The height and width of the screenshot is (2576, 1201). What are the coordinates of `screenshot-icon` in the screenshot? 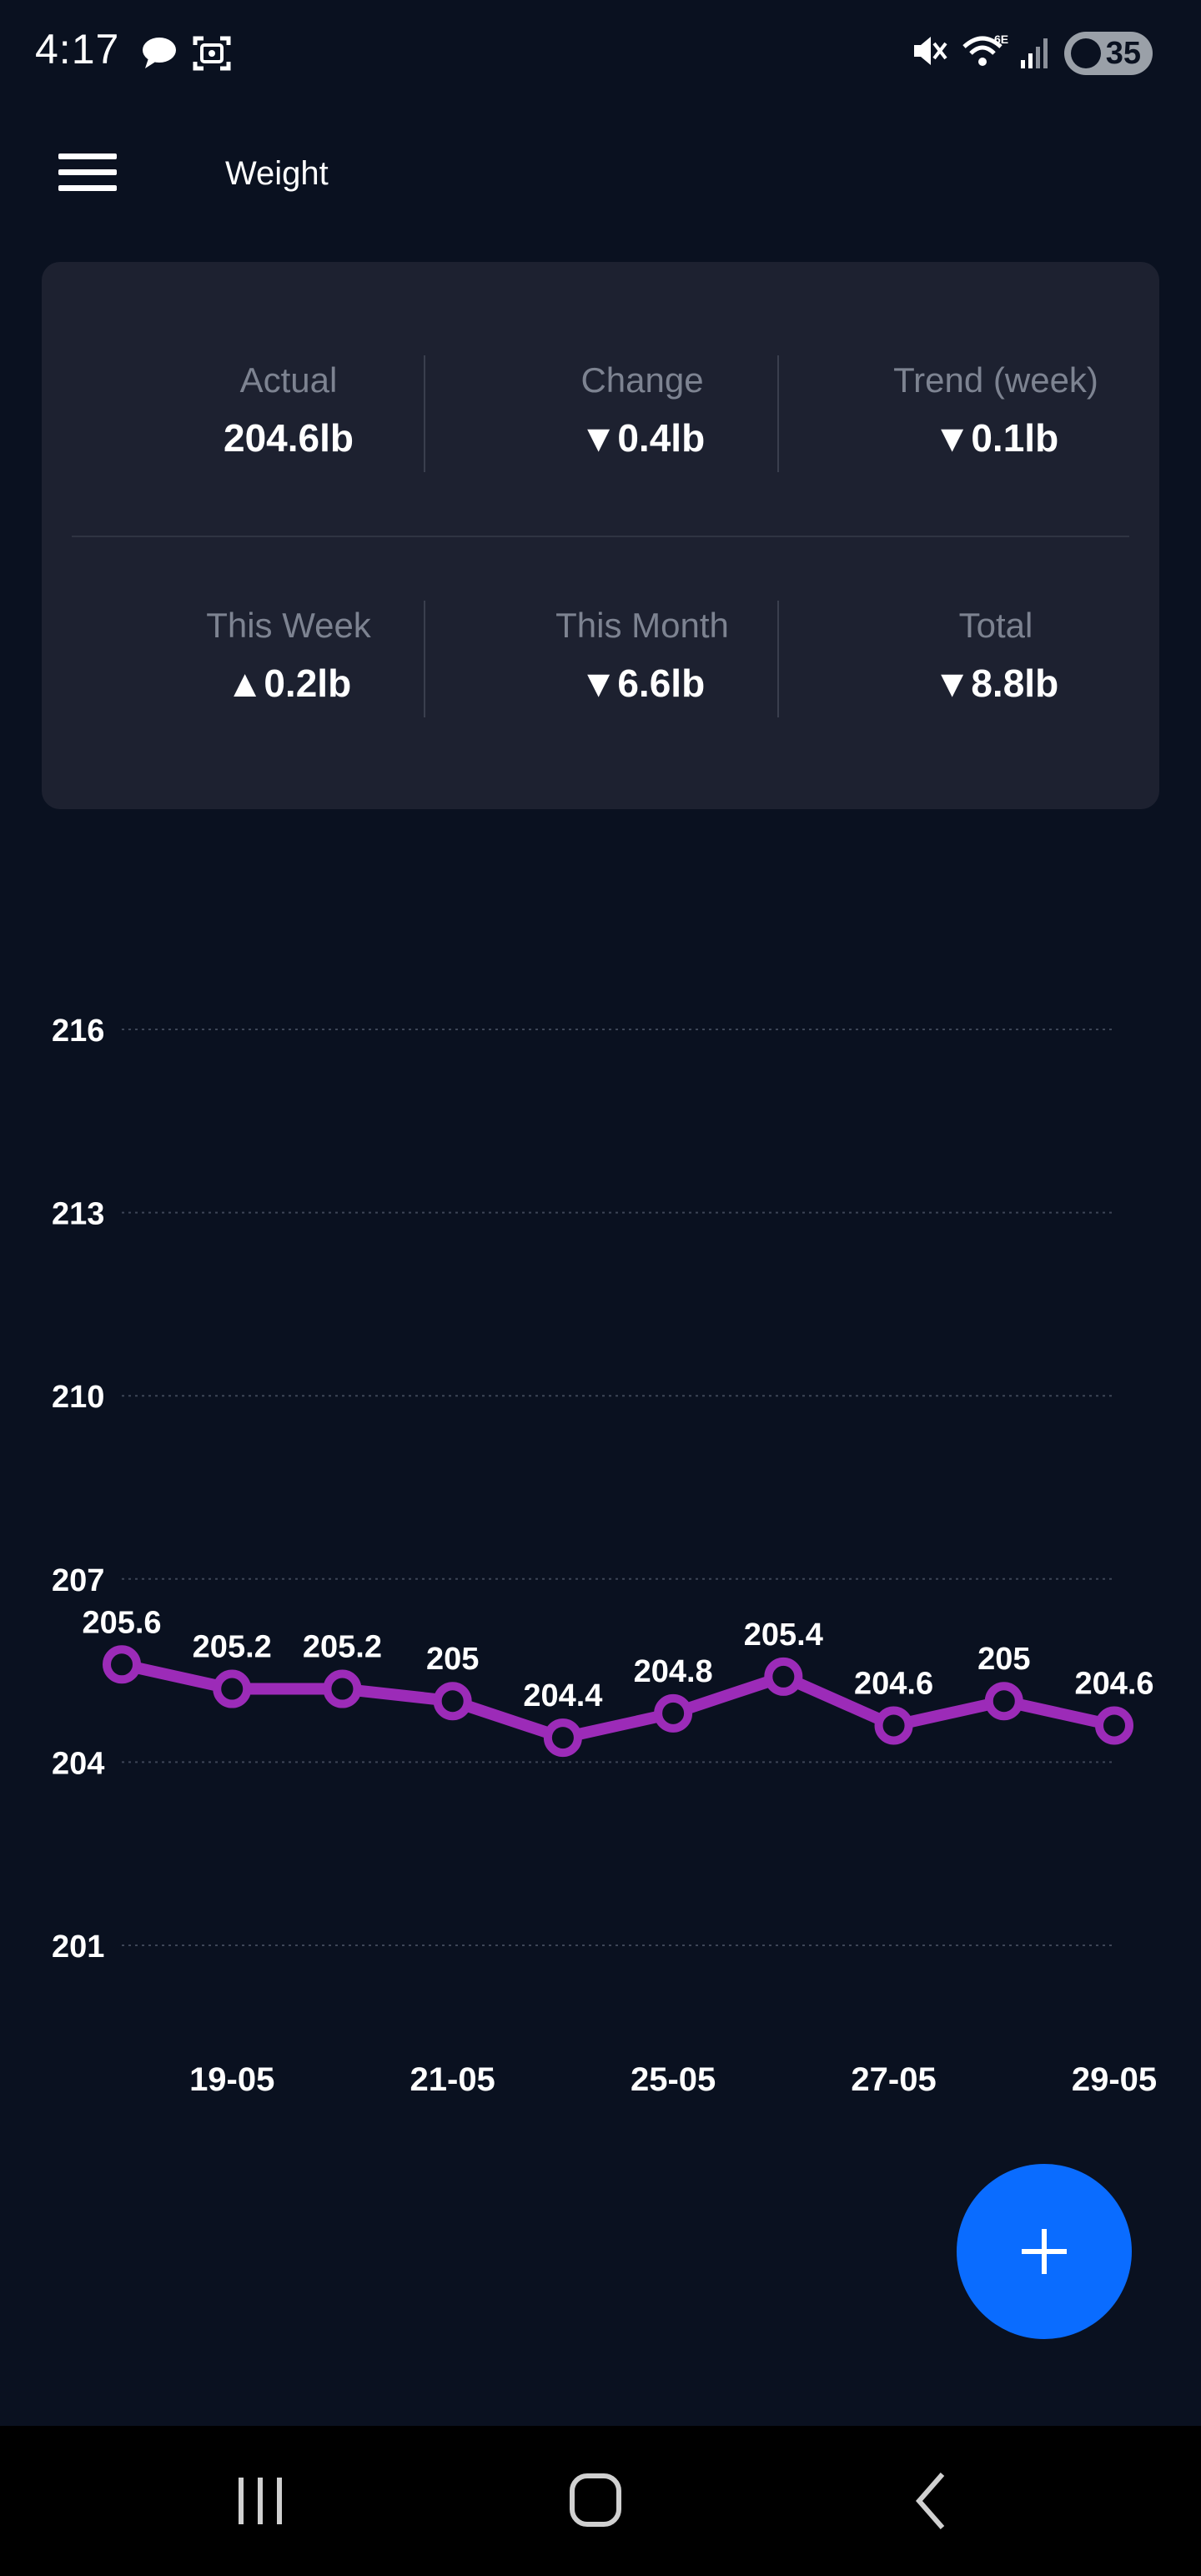 It's located at (212, 53).